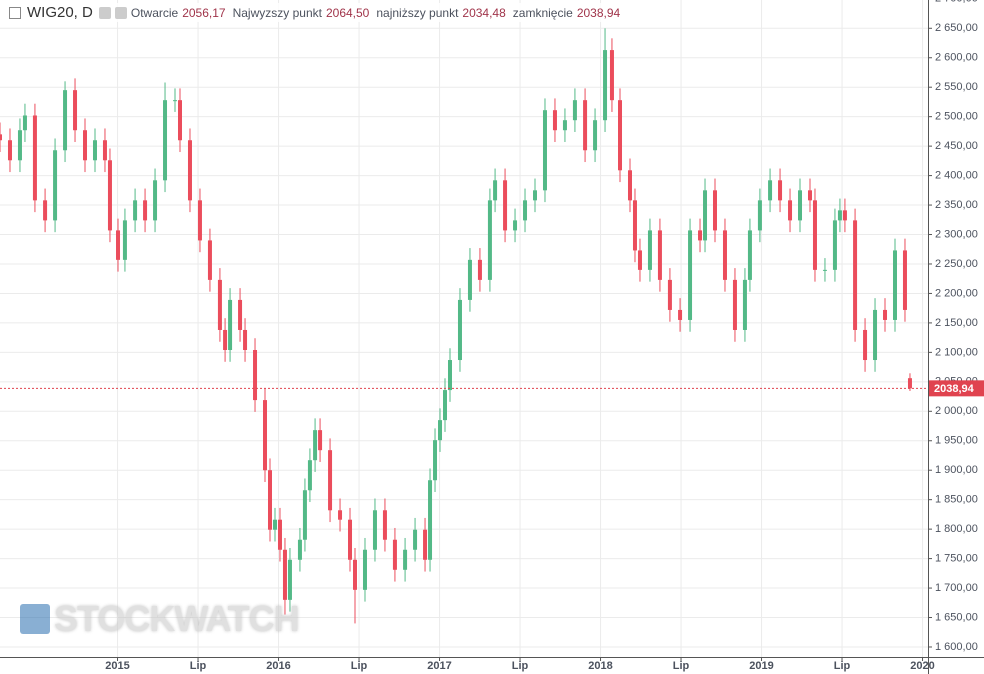 This screenshot has height=674, width=984. Describe the element at coordinates (417, 12) in the screenshot. I see `field-label: najniższy punkt` at that location.